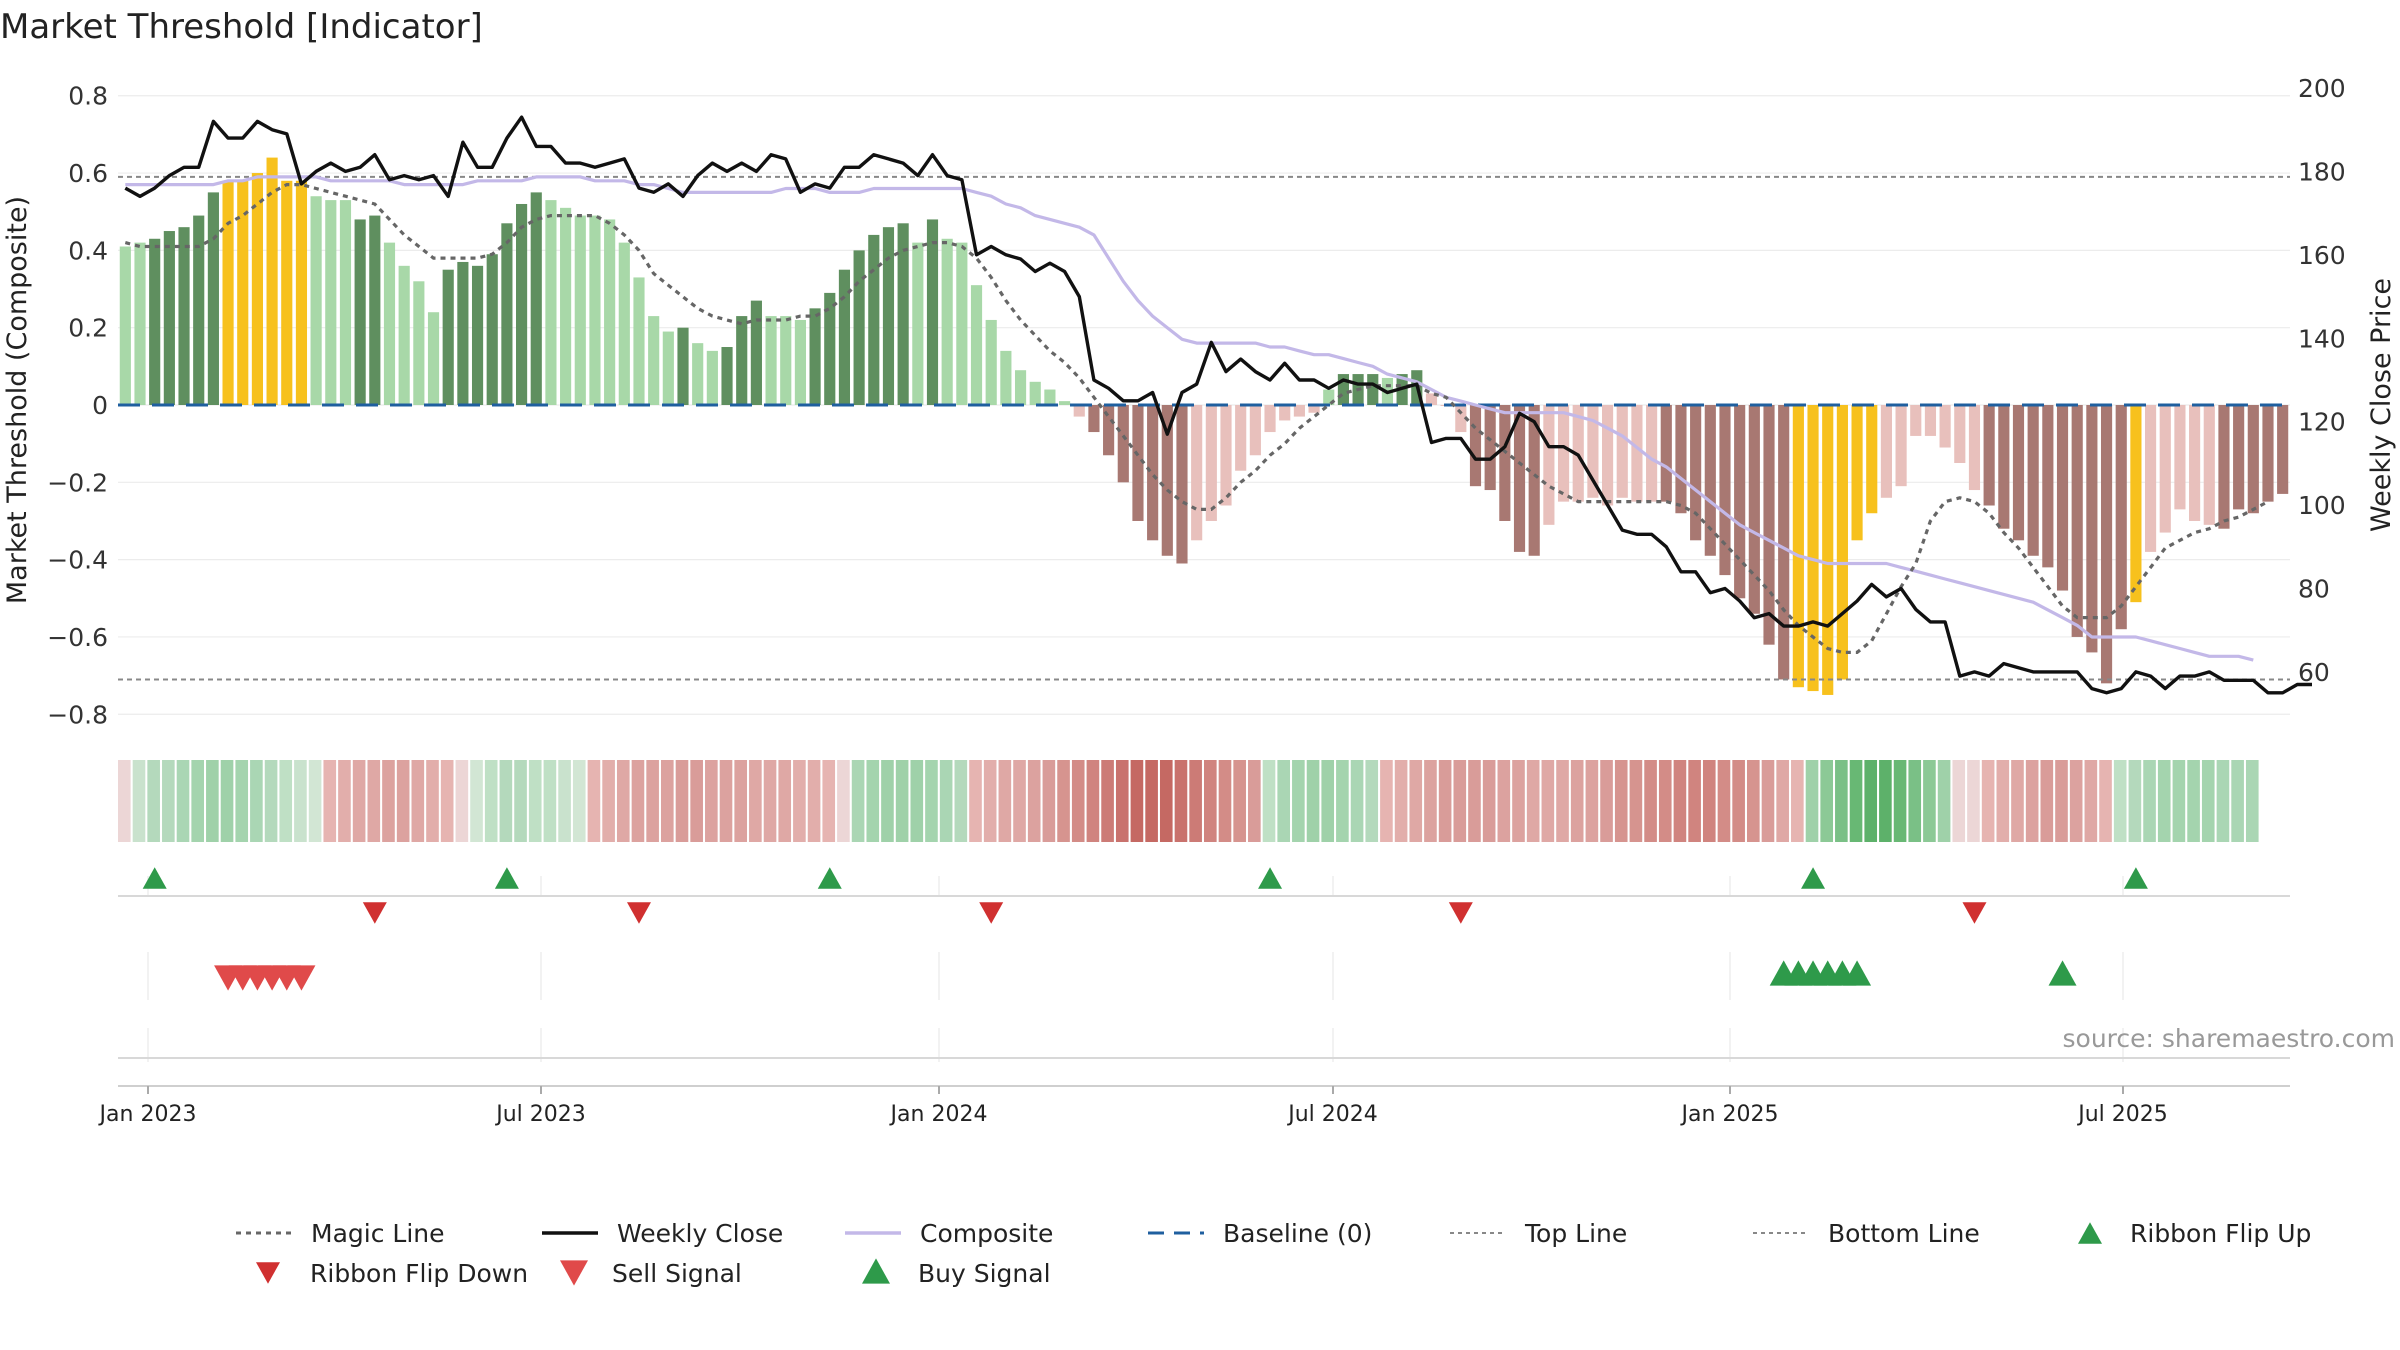  Describe the element at coordinates (2220, 1233) in the screenshot. I see `legend-label: Ribbon Flip Up` at that location.